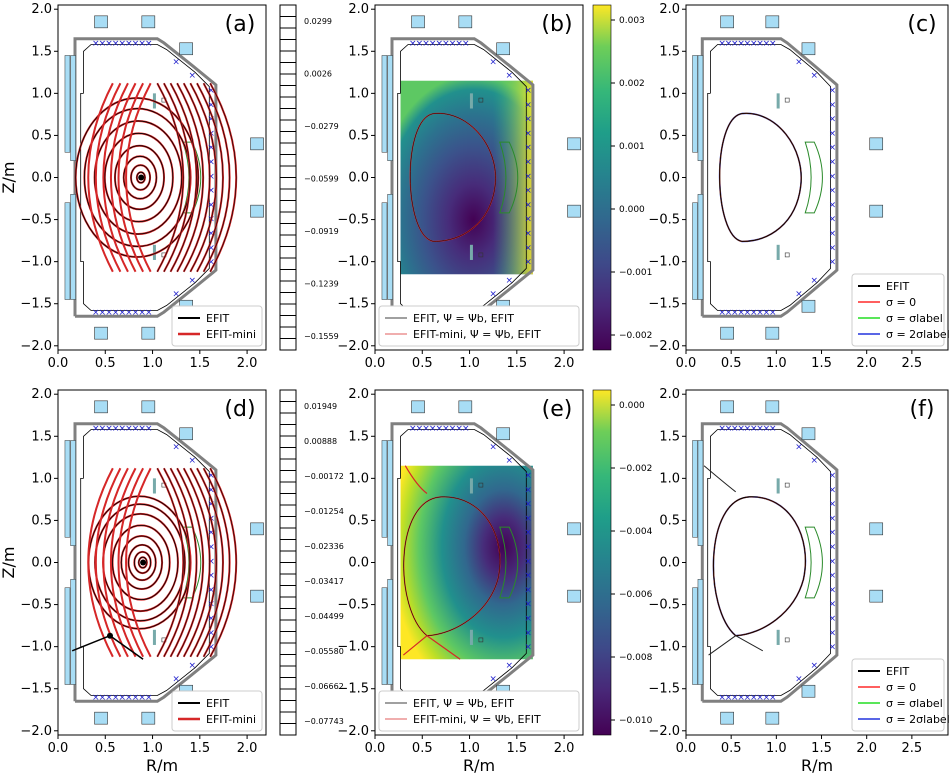  What do you see at coordinates (632, 210) in the screenshot?
I see `colorbar-label: 0.000` at bounding box center [632, 210].